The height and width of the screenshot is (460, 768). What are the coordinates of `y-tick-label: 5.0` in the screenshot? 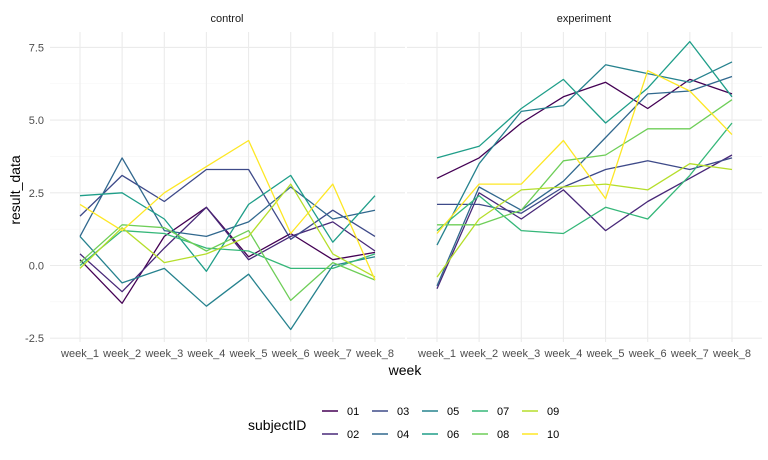 It's located at (36, 121).